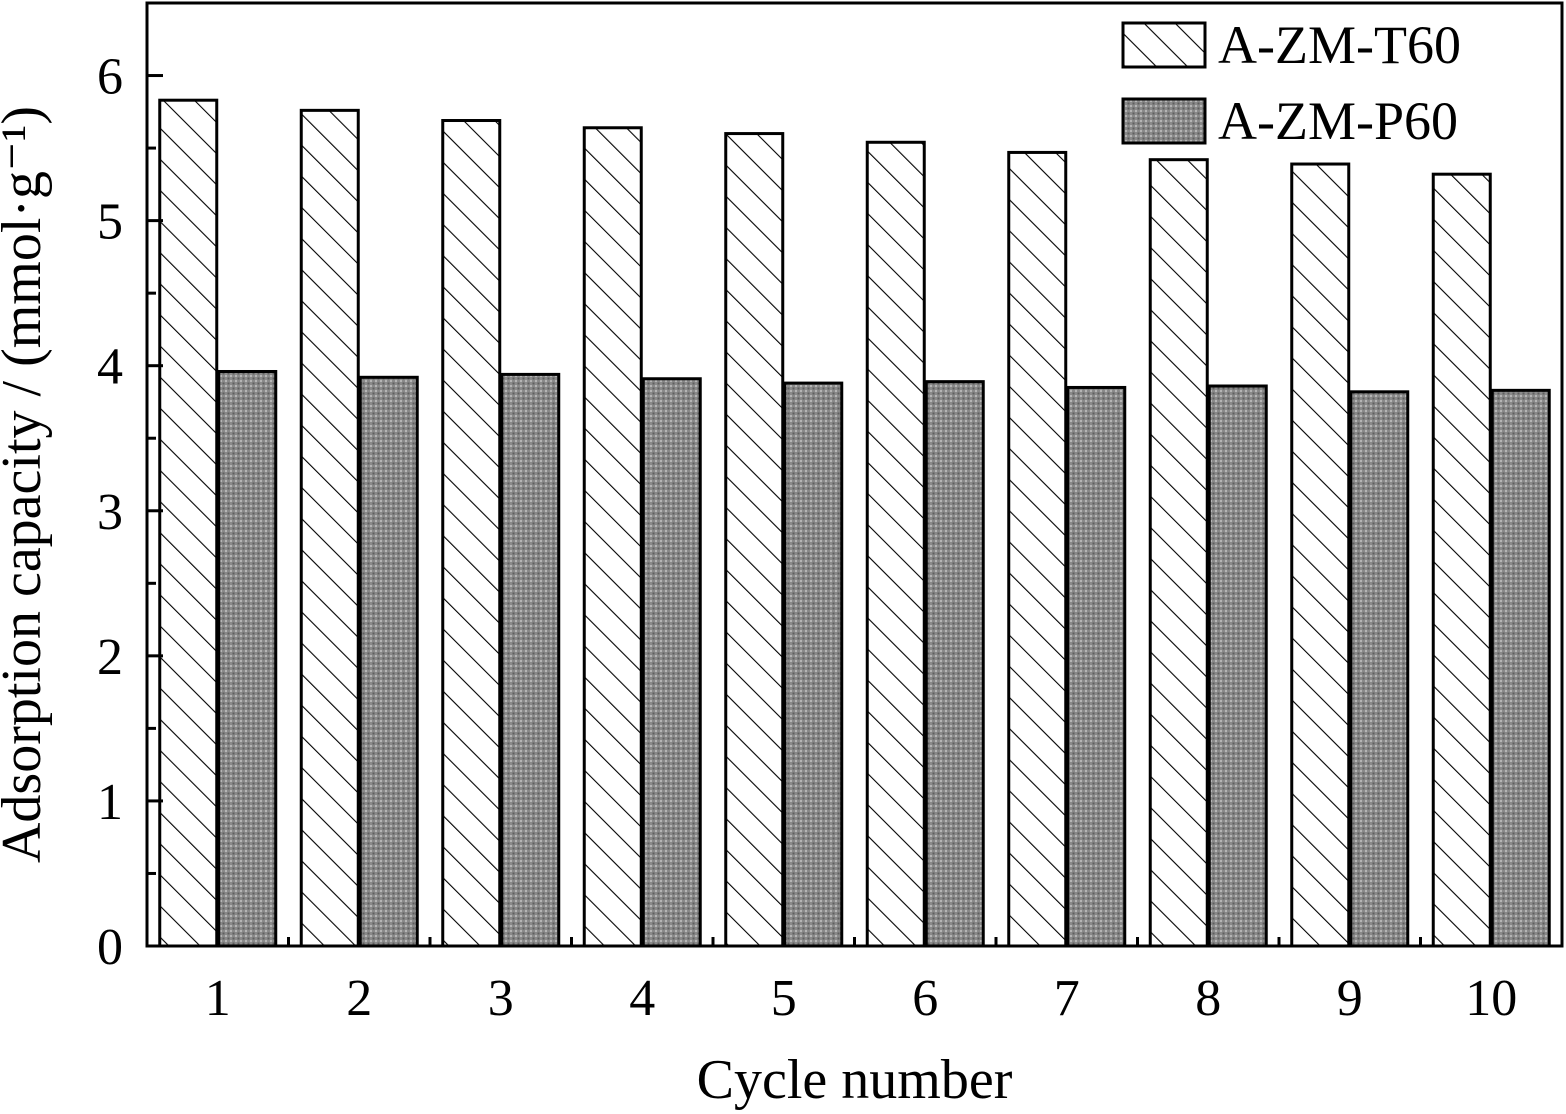 The image size is (1566, 1114). I want to click on legend-swatch-a-zm-t60, so click(1164, 45).